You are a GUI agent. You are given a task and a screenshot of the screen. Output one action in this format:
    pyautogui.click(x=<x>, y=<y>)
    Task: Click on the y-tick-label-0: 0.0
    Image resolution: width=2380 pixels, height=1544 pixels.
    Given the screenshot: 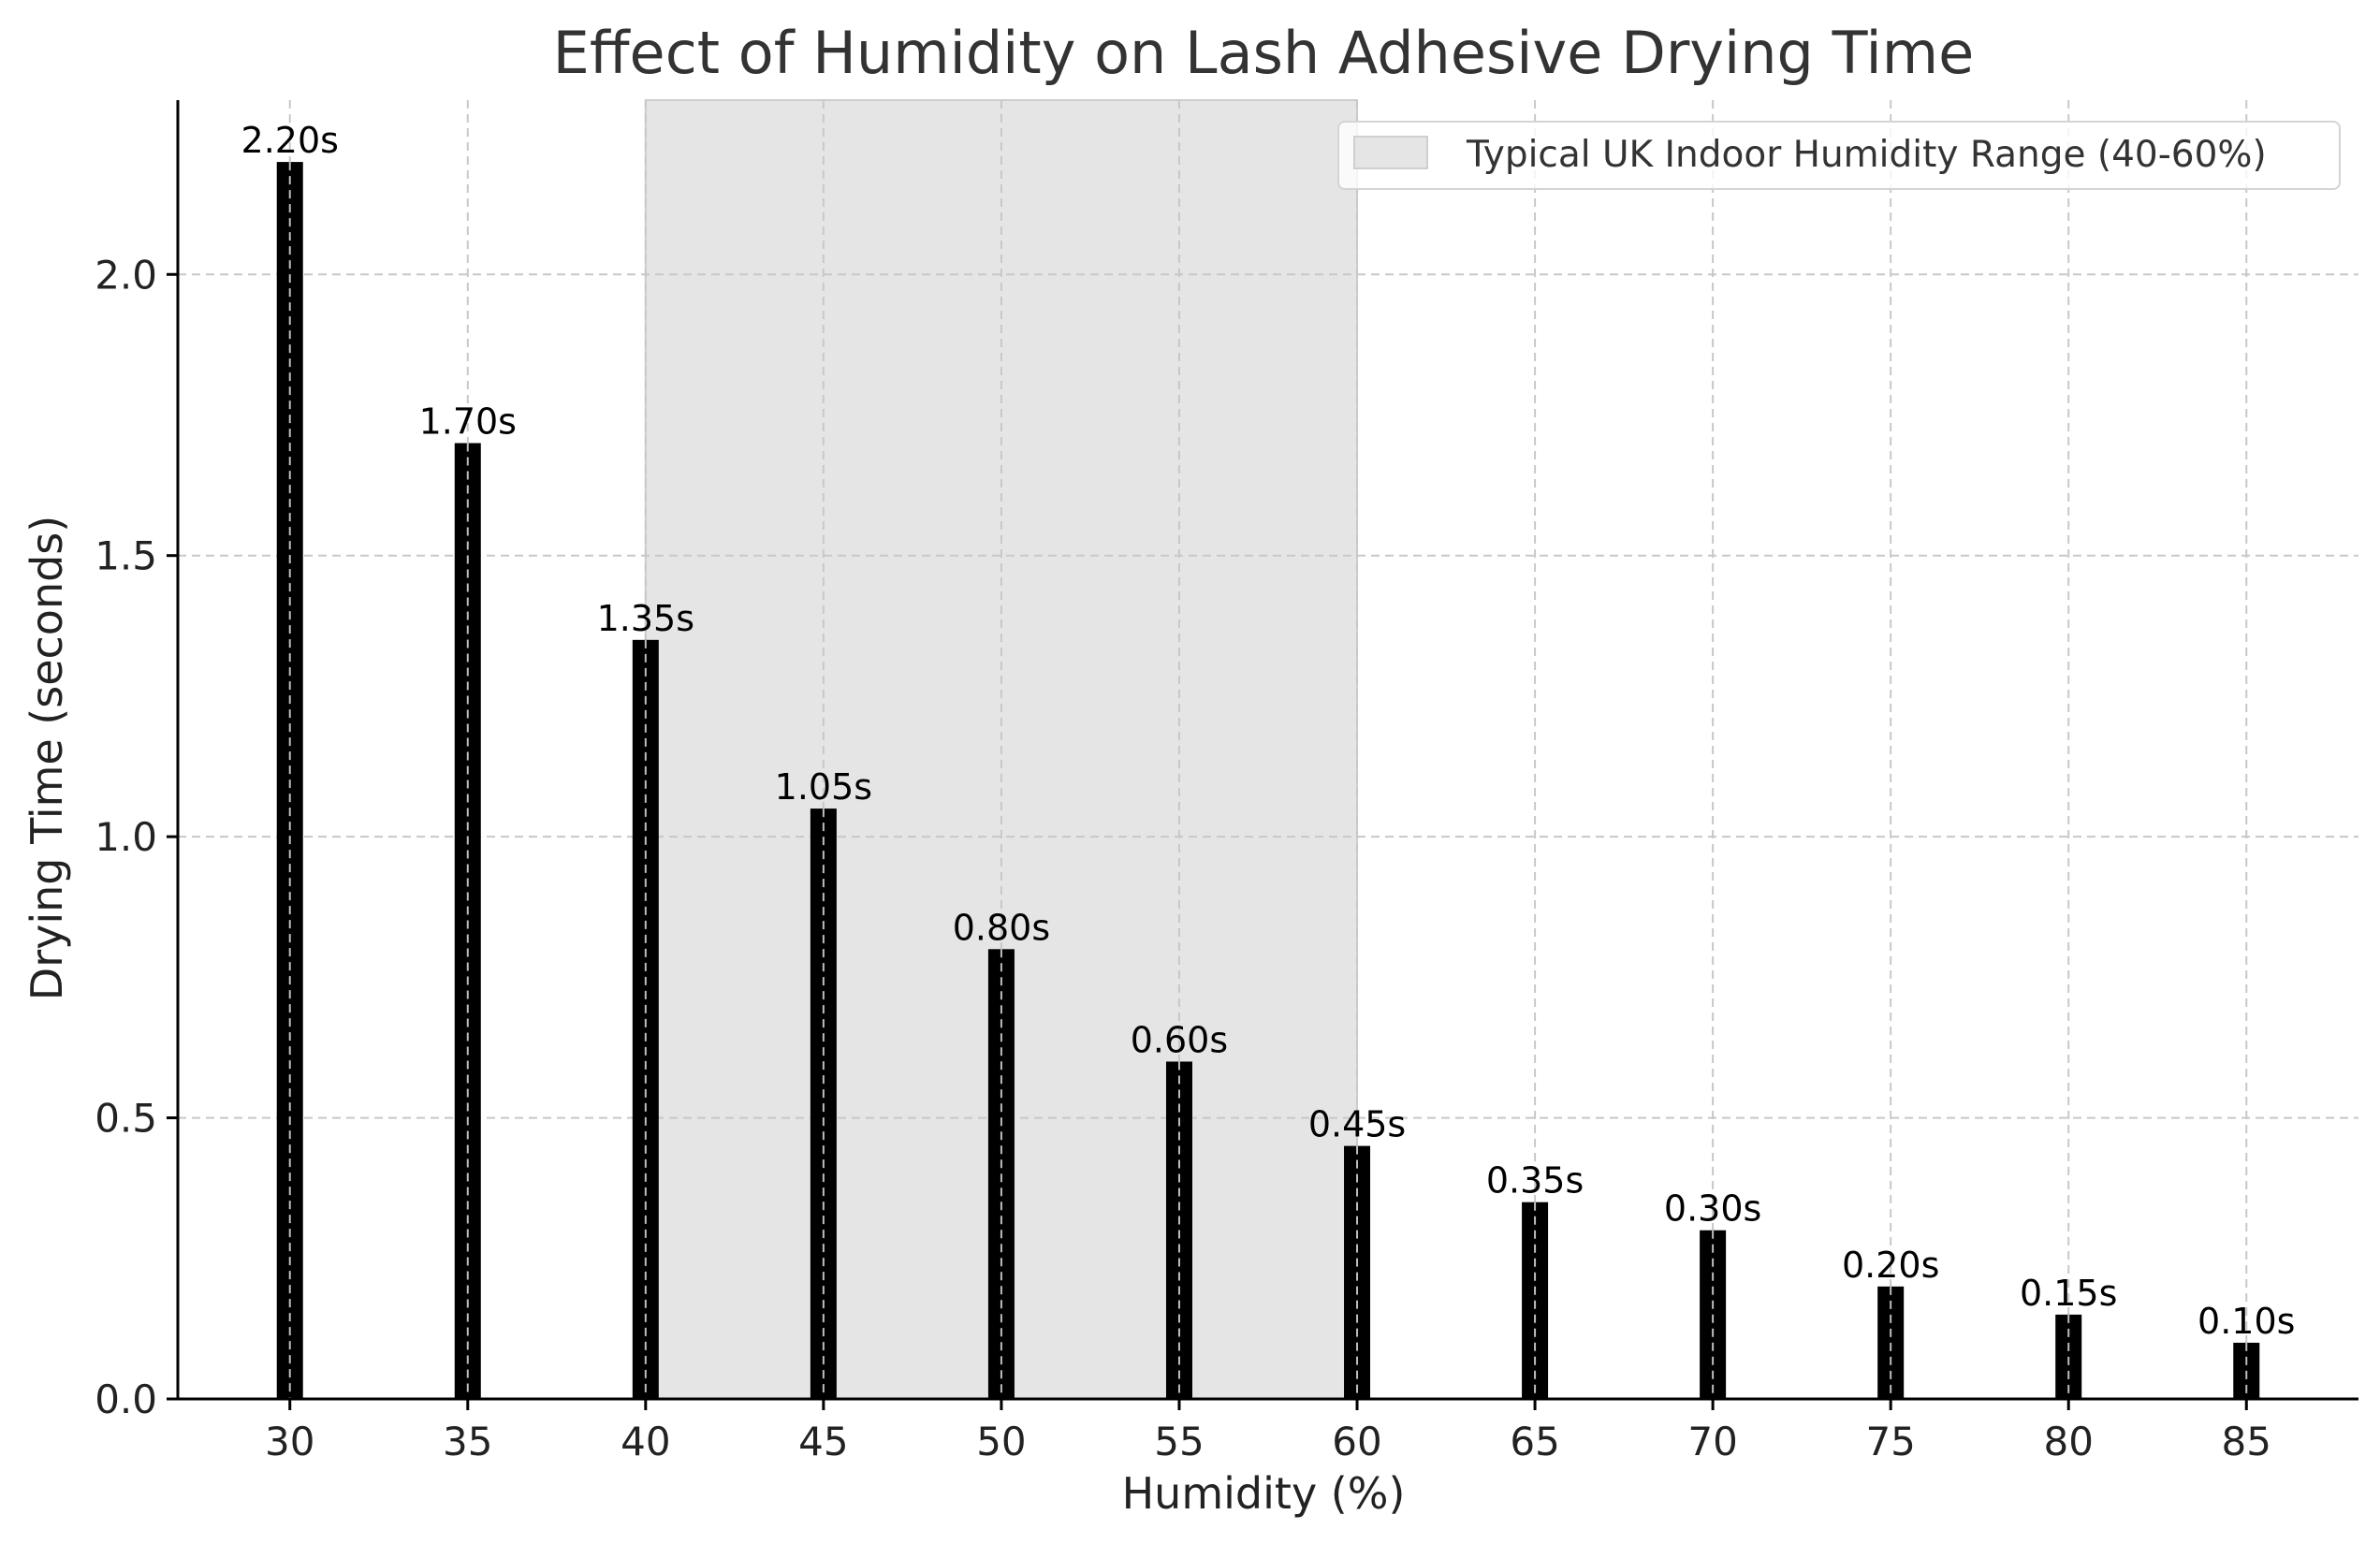 What is the action you would take?
    pyautogui.click(x=126, y=1399)
    